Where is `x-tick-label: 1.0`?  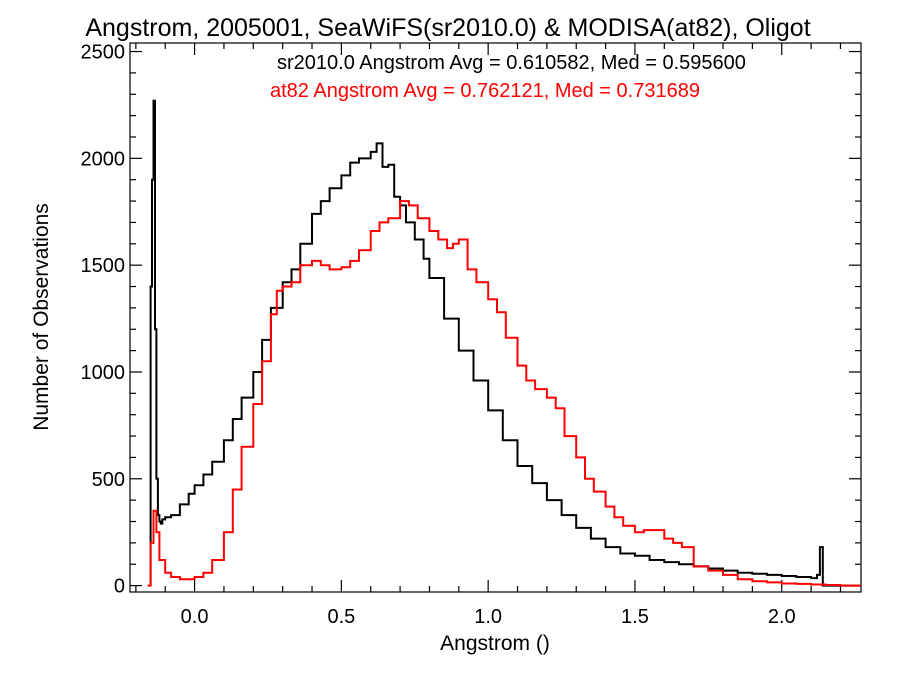 x-tick-label: 1.0 is located at coordinates (488, 617).